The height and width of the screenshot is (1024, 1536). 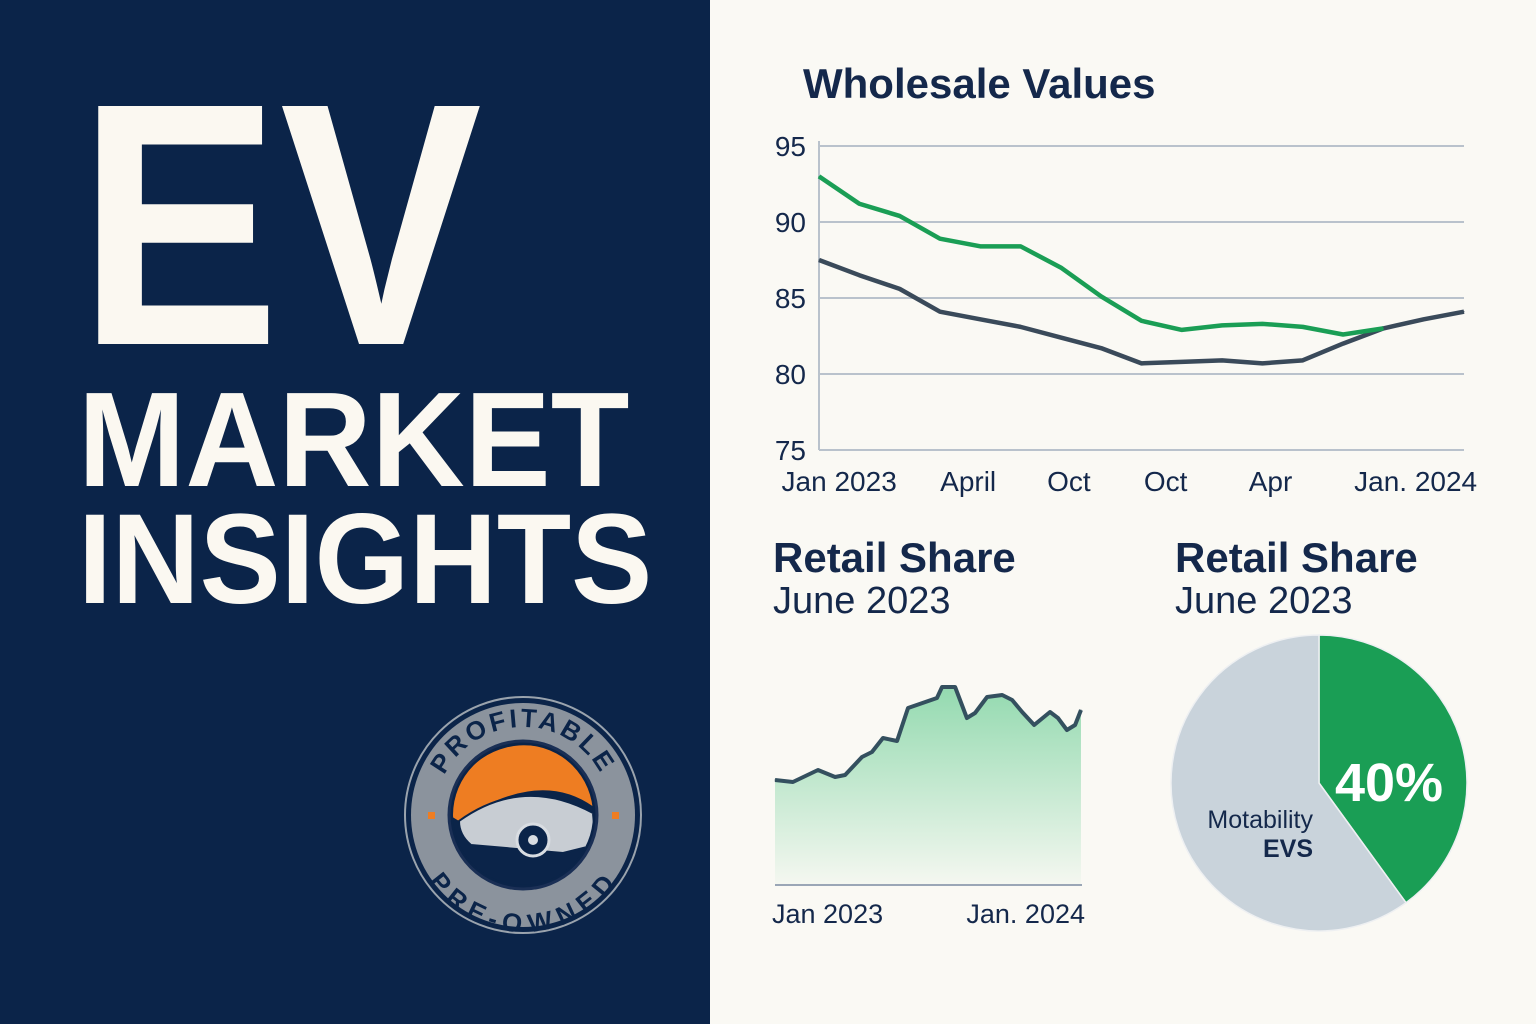 What do you see at coordinates (790, 374) in the screenshot?
I see `y-tick-label: 80` at bounding box center [790, 374].